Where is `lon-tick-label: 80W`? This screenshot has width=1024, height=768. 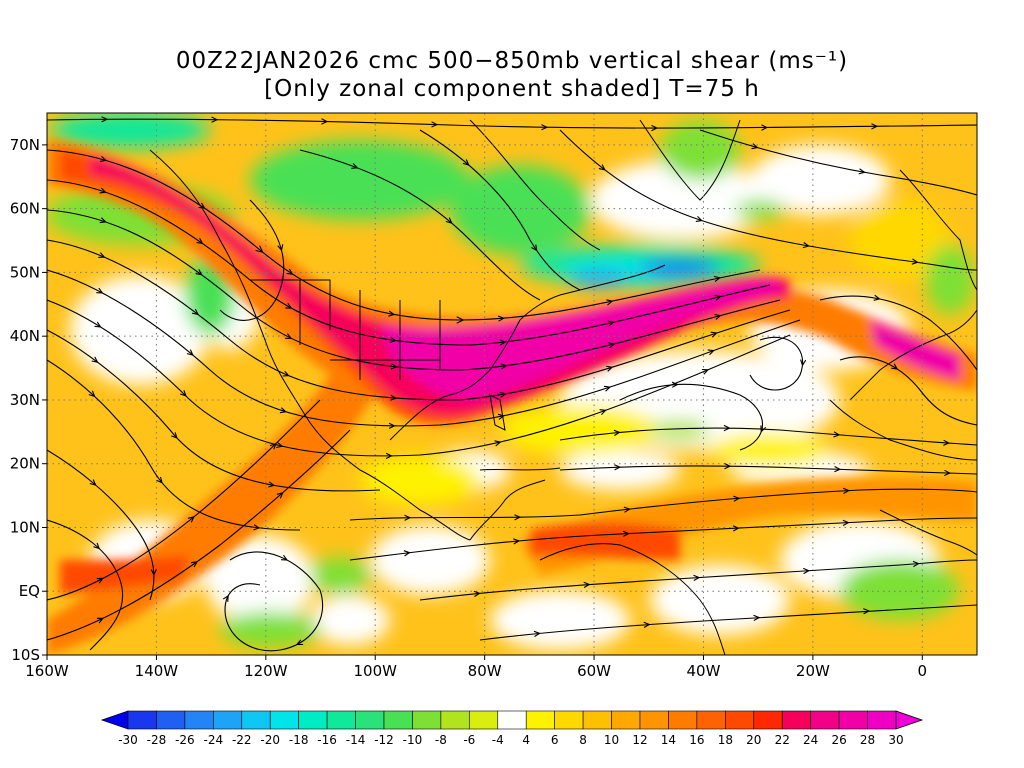
lon-tick-label: 80W is located at coordinates (485, 671).